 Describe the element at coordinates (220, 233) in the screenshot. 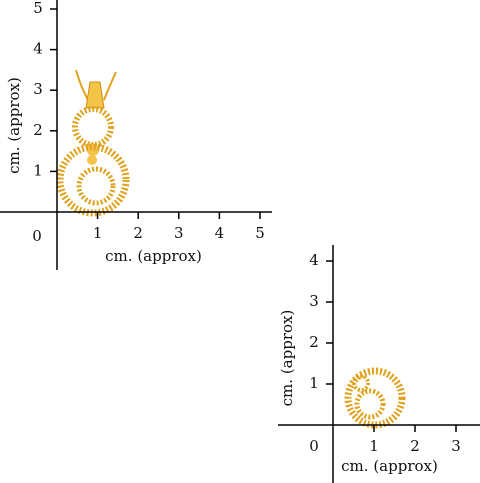

I see `x-tick-label: 4` at that location.